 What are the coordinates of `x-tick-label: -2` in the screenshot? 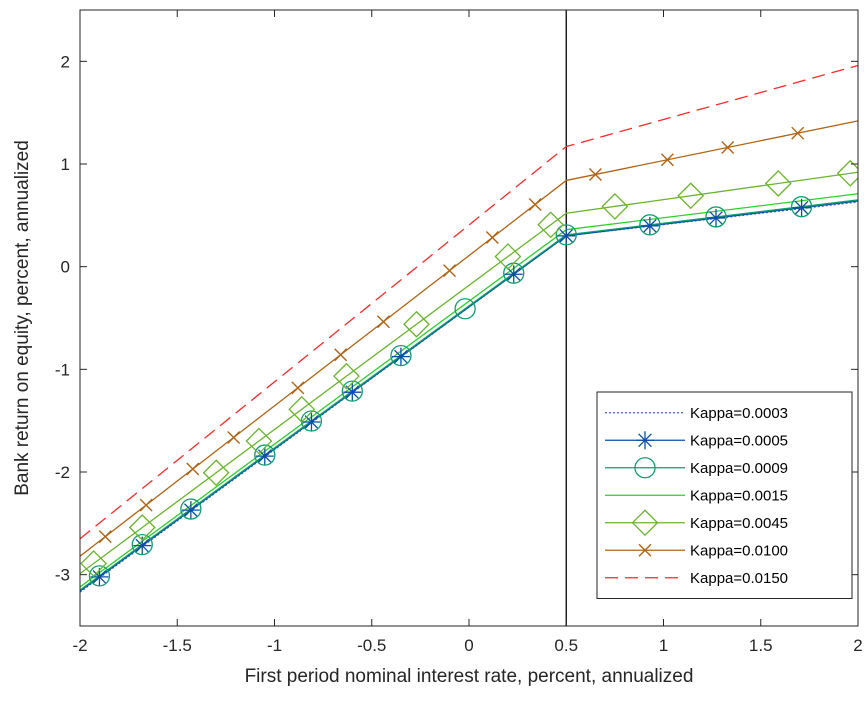 It's located at (79, 645).